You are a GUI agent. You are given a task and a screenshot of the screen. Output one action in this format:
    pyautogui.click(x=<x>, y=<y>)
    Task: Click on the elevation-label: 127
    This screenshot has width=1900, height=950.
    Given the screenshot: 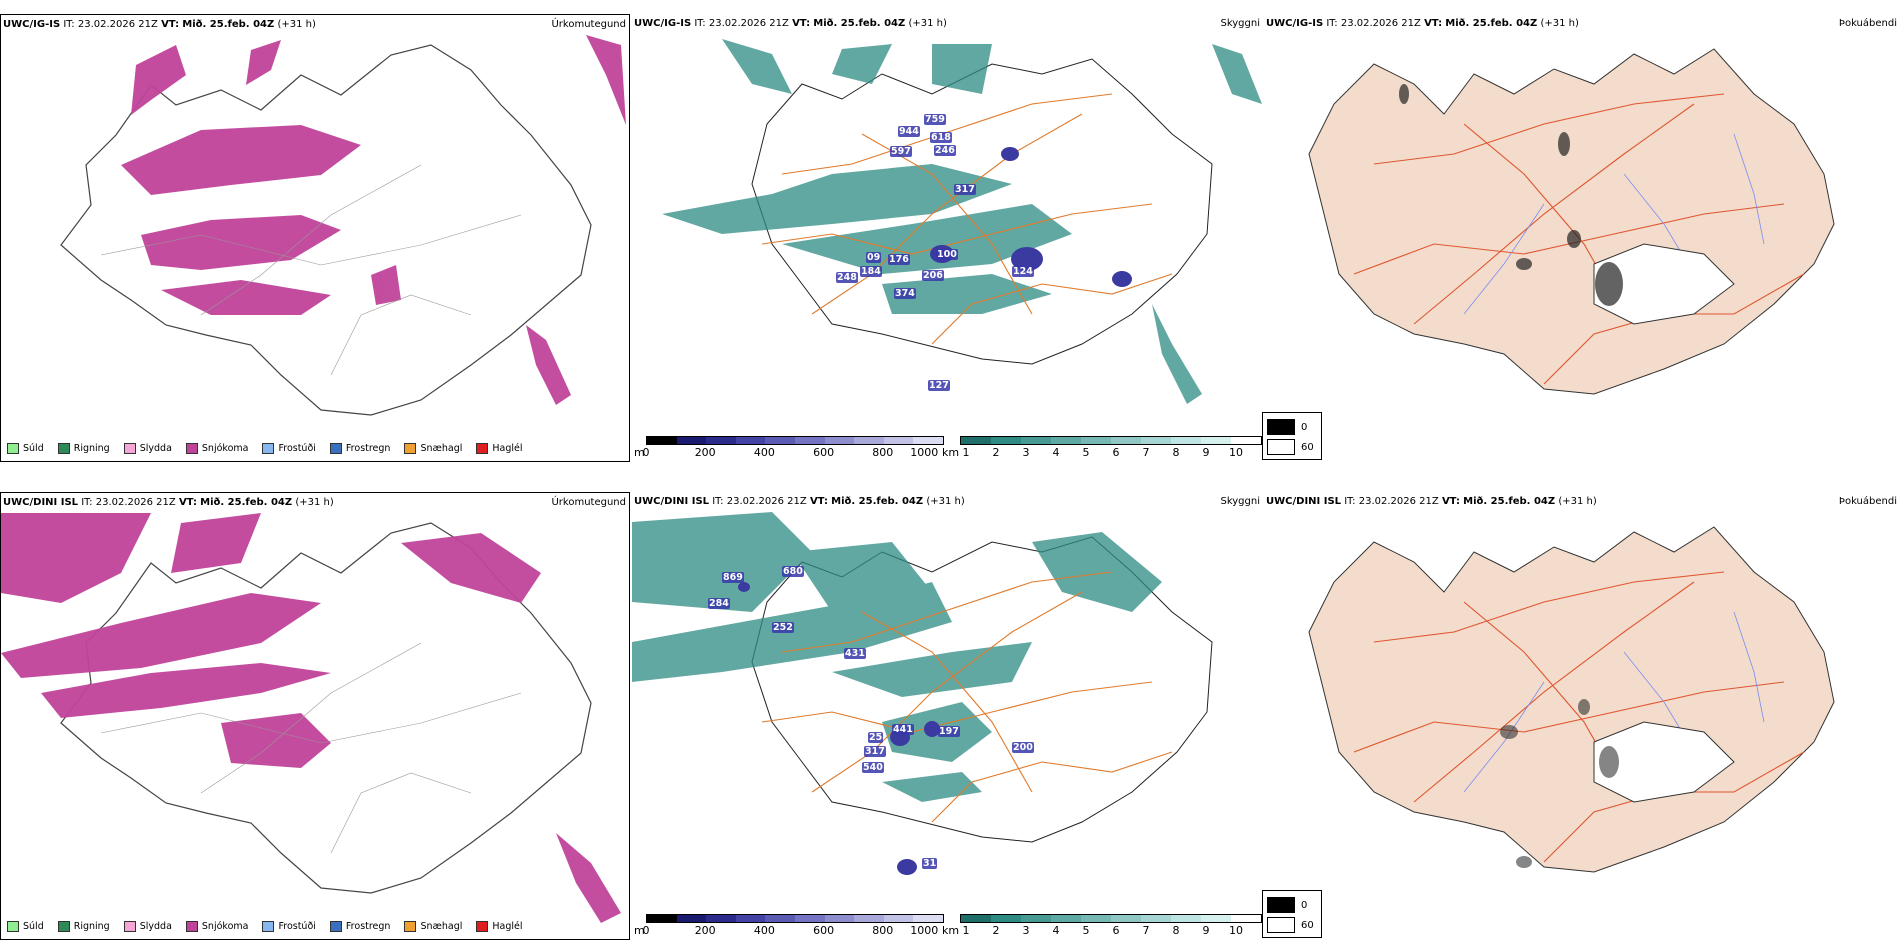 What is the action you would take?
    pyautogui.click(x=939, y=385)
    